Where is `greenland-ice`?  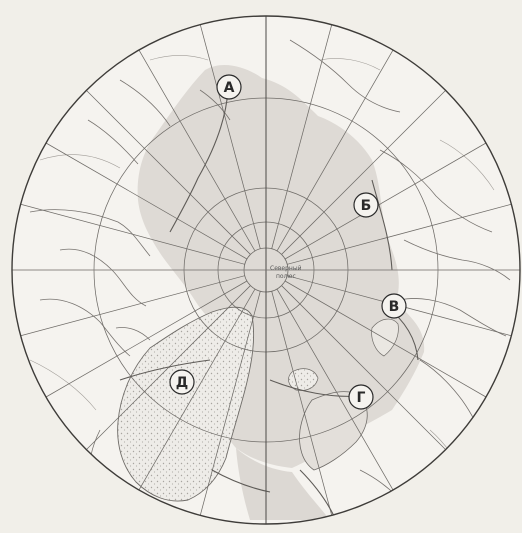 greenland-ice is located at coordinates (186, 404).